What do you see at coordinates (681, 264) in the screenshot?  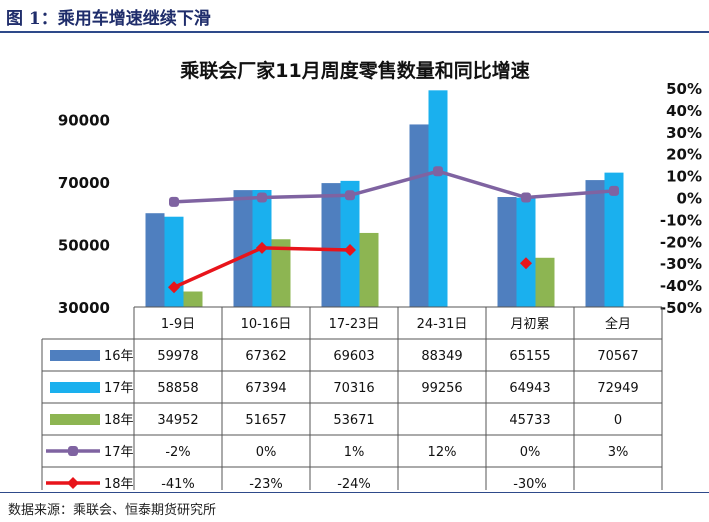 I see `right-tick-label: -30%` at bounding box center [681, 264].